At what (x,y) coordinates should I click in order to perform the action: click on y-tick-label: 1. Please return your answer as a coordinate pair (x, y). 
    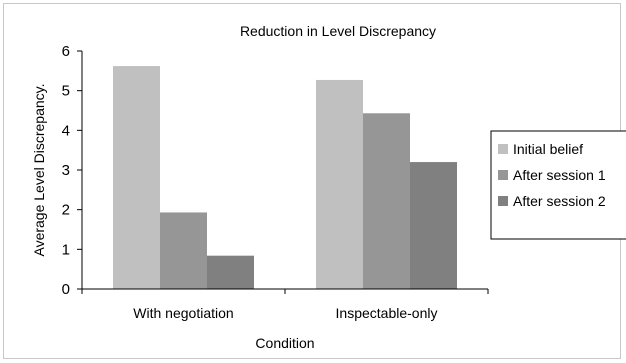
    Looking at the image, I should click on (66, 249).